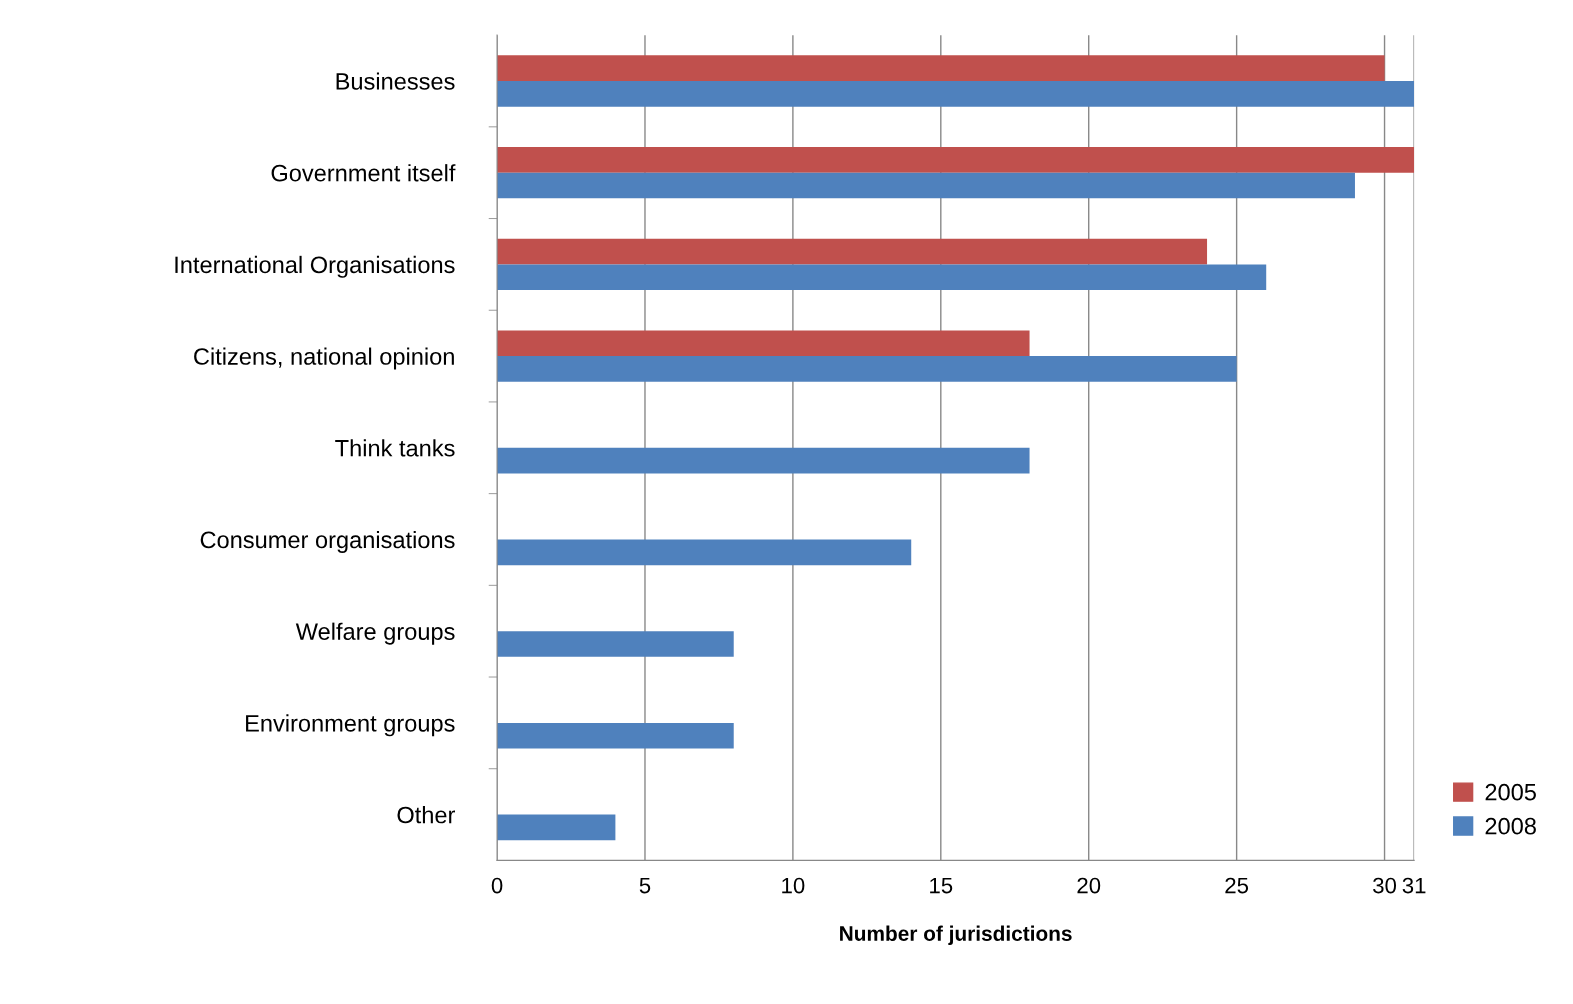 This screenshot has width=1573, height=1004. Describe the element at coordinates (315, 266) in the screenshot. I see `y-tick-label: International Organisations` at that location.